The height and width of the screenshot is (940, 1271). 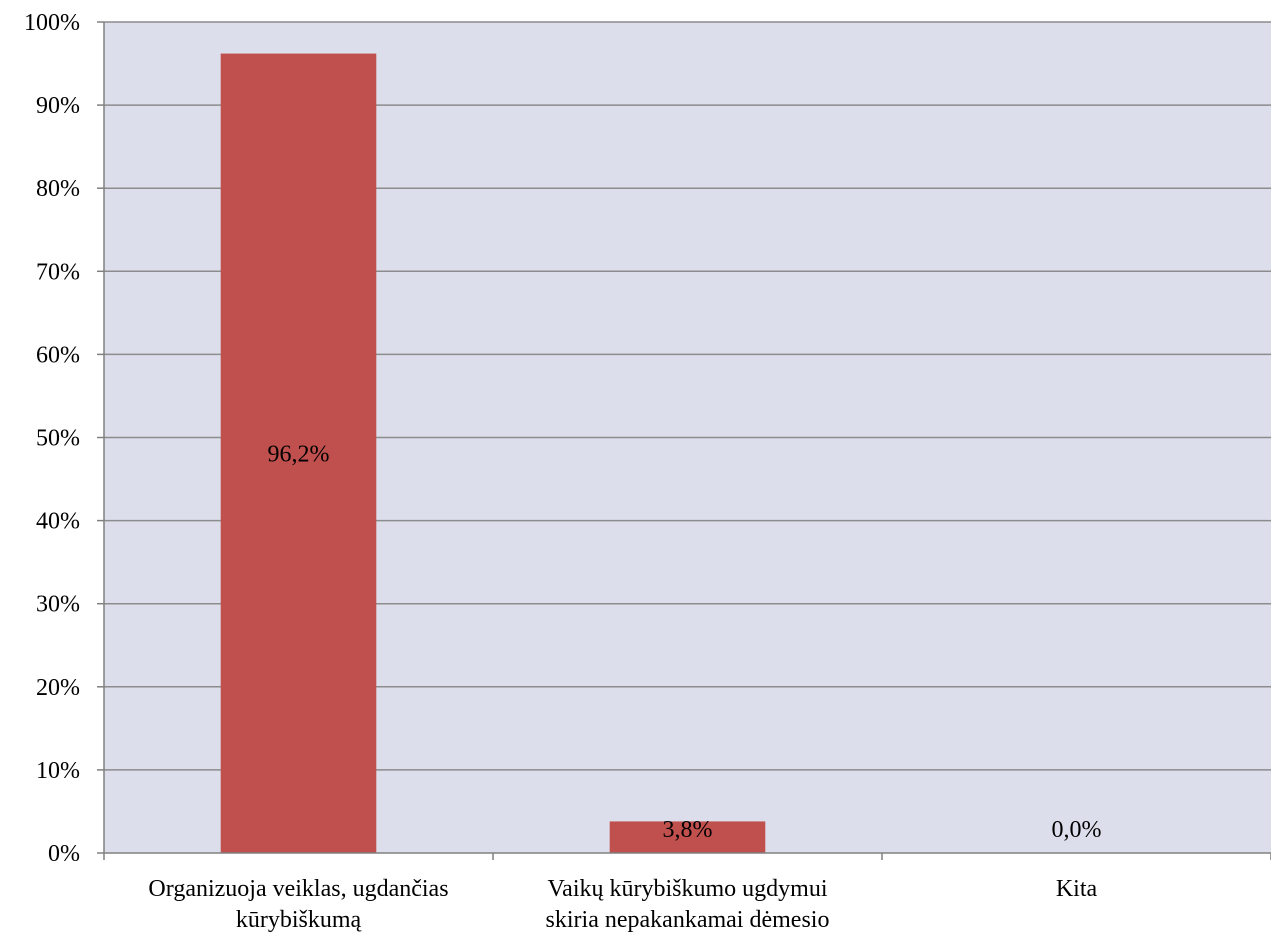 What do you see at coordinates (298, 889) in the screenshot?
I see `x-category-label: Organizuoja veiklas, ugdančias` at bounding box center [298, 889].